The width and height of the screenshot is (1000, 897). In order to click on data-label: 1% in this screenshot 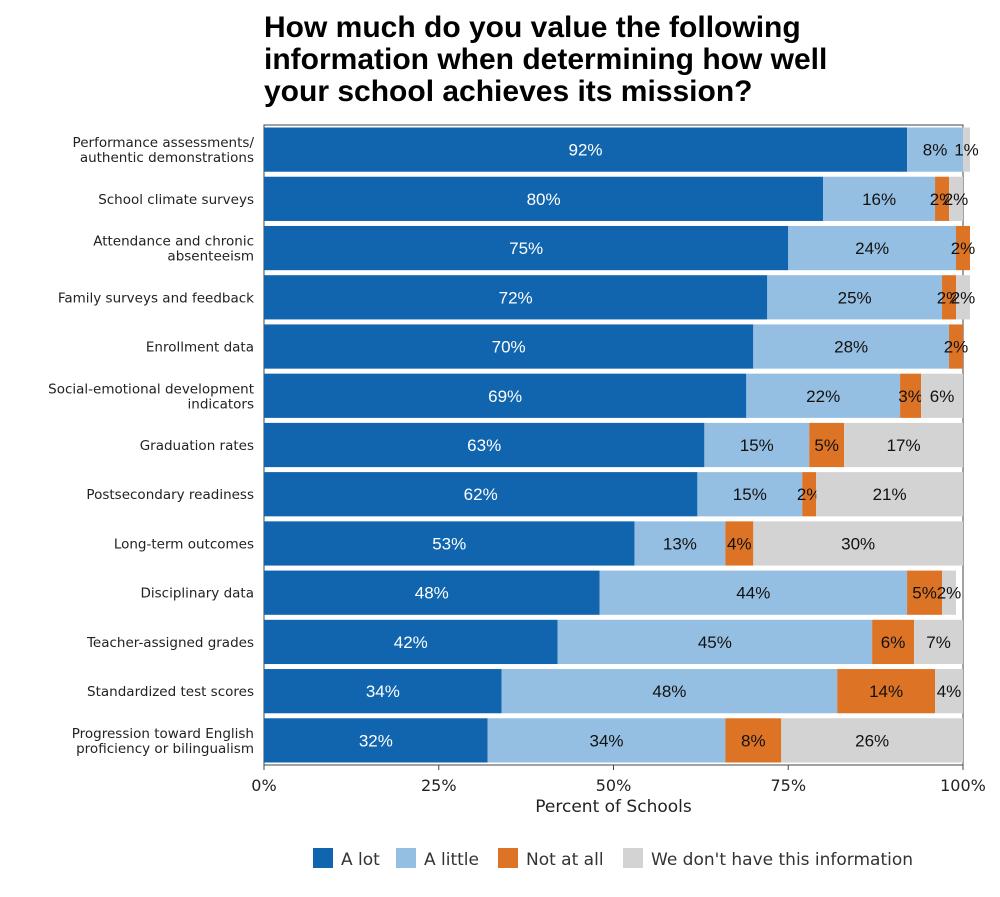, I will do `click(966, 150)`.